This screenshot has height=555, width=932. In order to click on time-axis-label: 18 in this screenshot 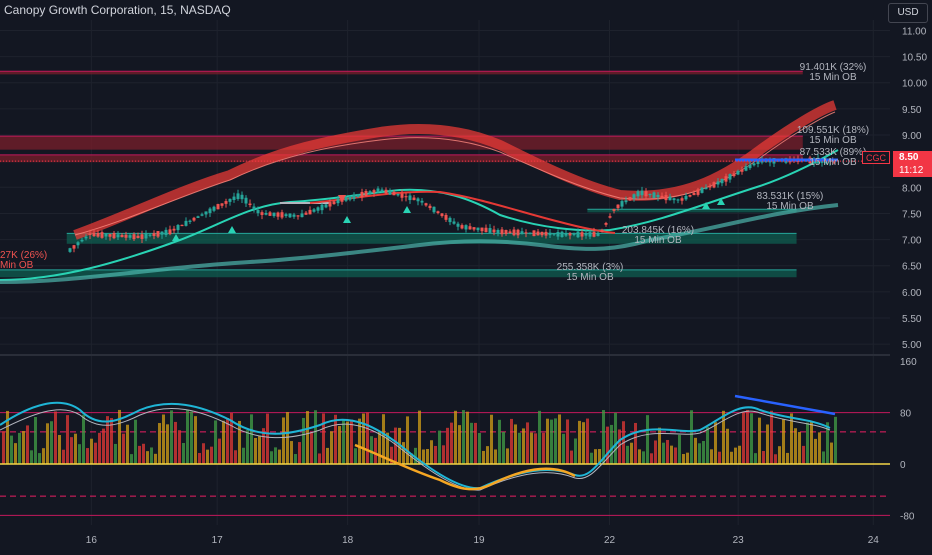, I will do `click(348, 540)`.